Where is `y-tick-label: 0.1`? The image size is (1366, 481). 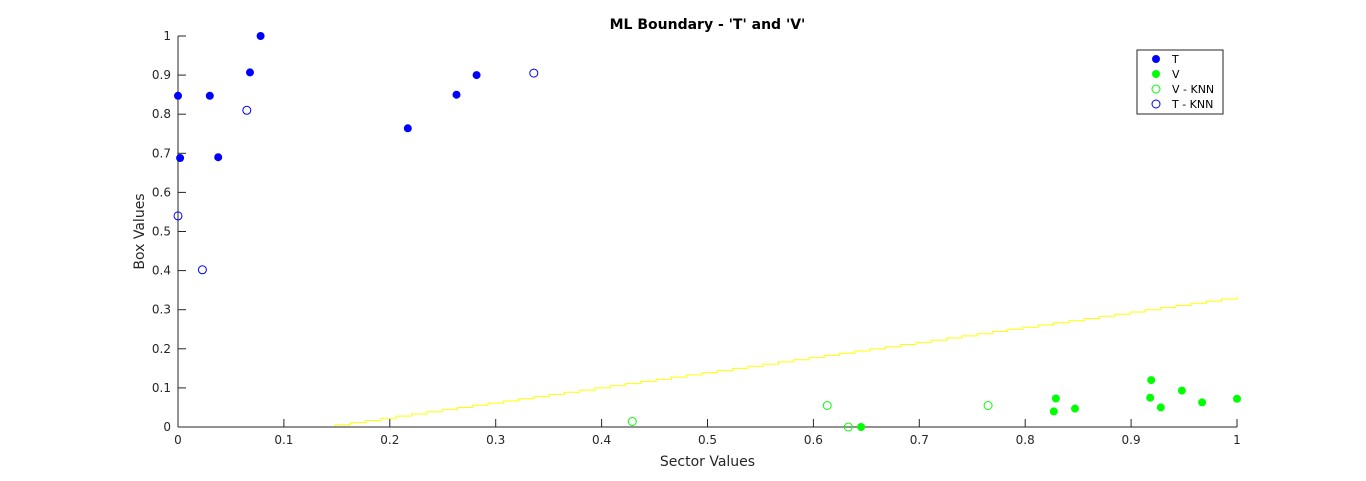
y-tick-label: 0.1 is located at coordinates (161, 388).